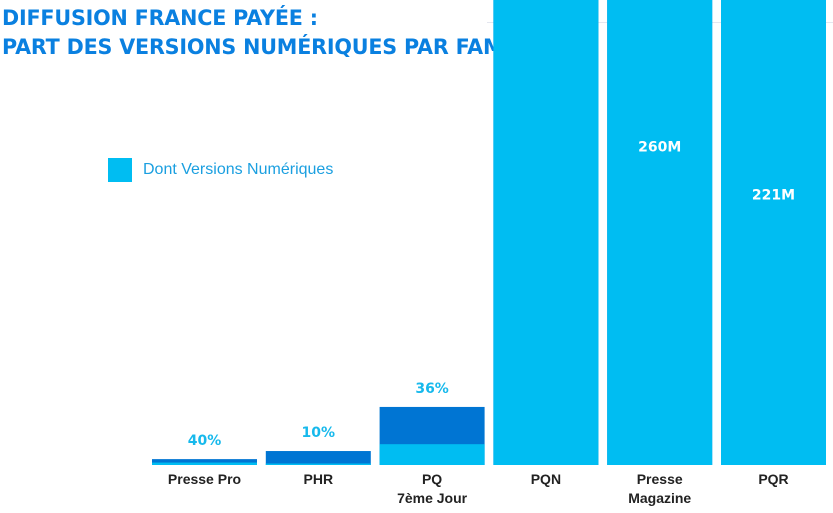 This screenshot has width=833, height=513. What do you see at coordinates (204, 479) in the screenshot?
I see `category-label: Presse Pro` at bounding box center [204, 479].